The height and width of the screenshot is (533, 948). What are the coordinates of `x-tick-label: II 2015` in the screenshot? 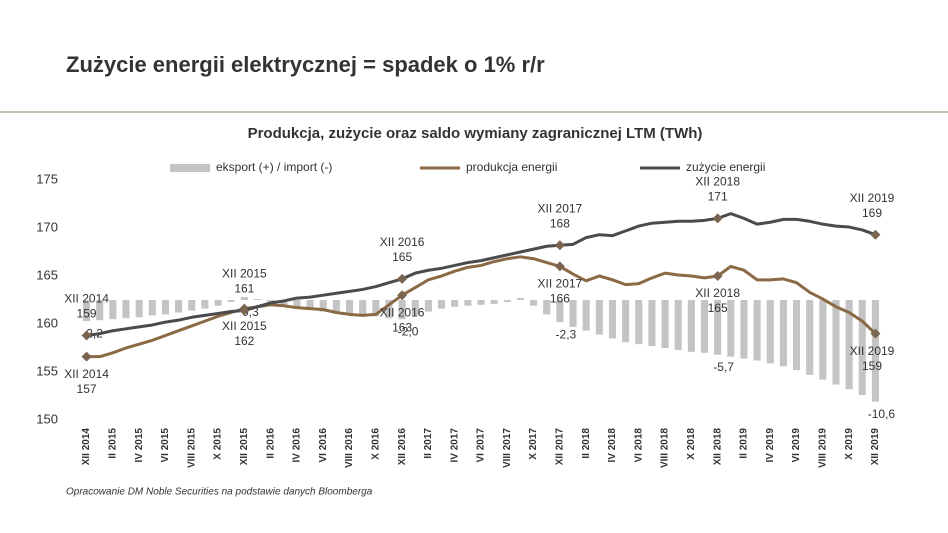 It's located at (113, 443).